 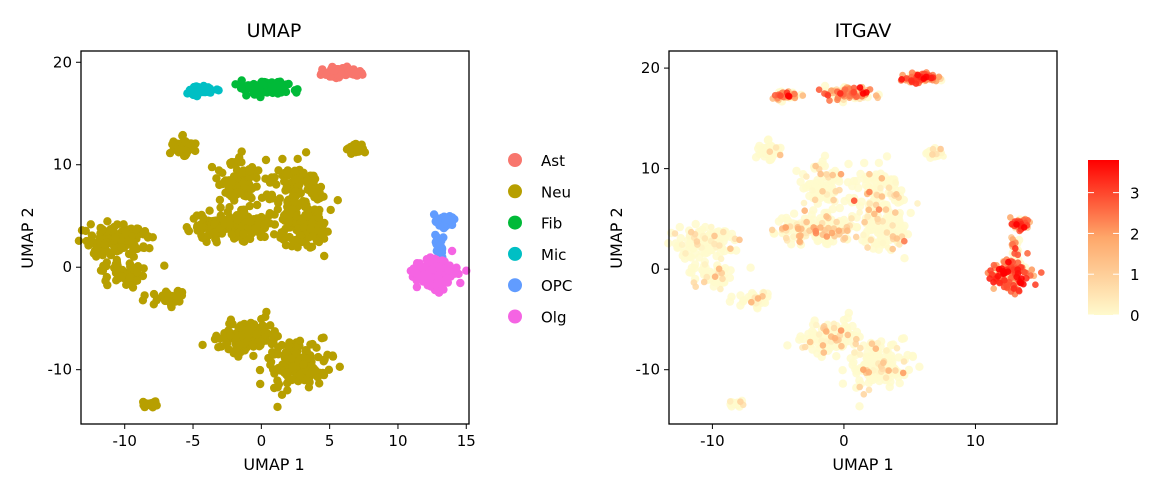 What do you see at coordinates (553, 161) in the screenshot?
I see `legend-label-ast: Ast` at bounding box center [553, 161].